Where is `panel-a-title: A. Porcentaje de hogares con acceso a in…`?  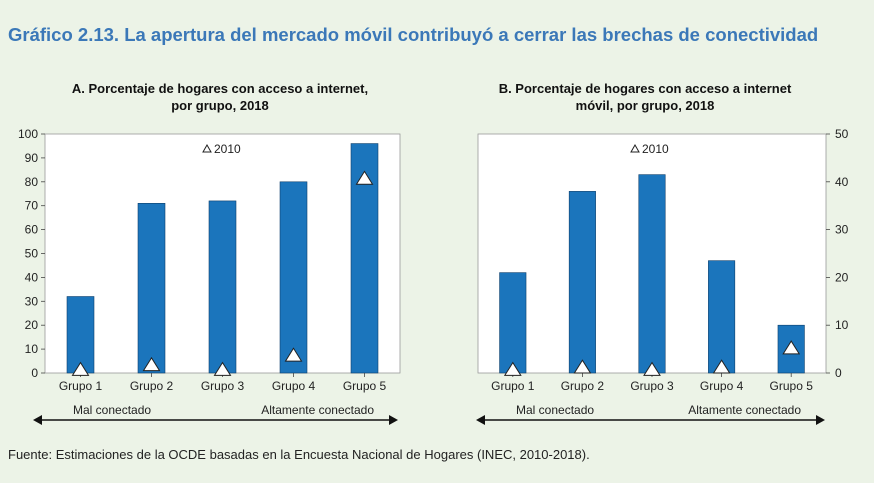
panel-a-title: A. Porcentaje de hogares con acceso a in… is located at coordinates (220, 97).